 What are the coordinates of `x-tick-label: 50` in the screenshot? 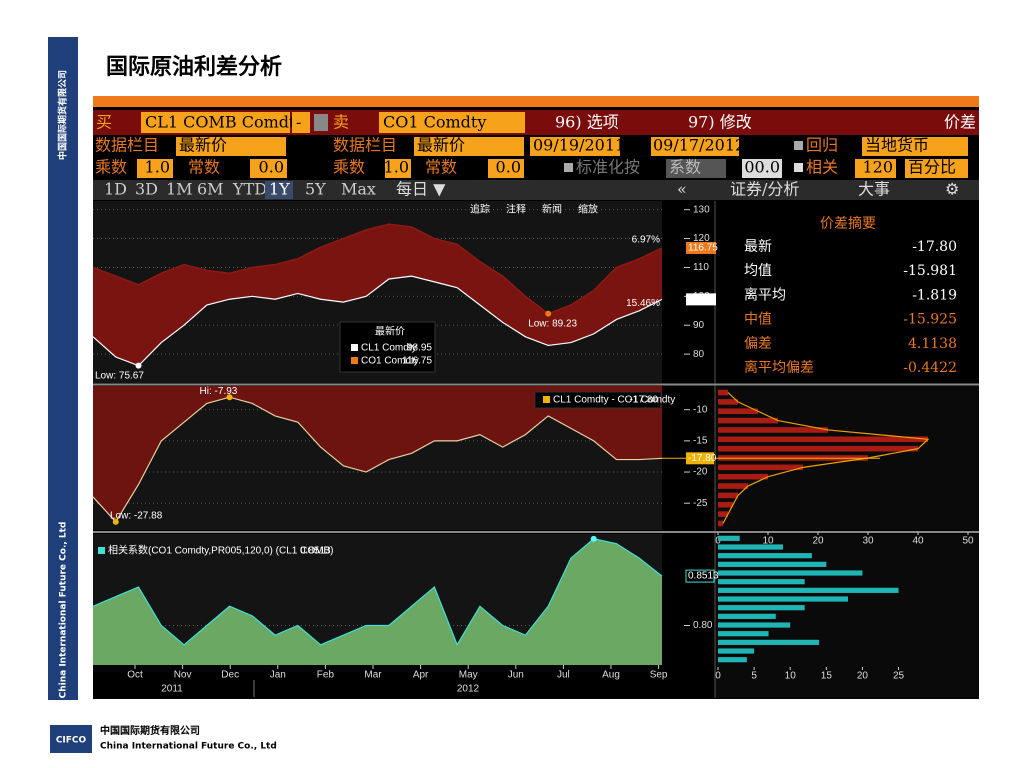 It's located at (968, 541).